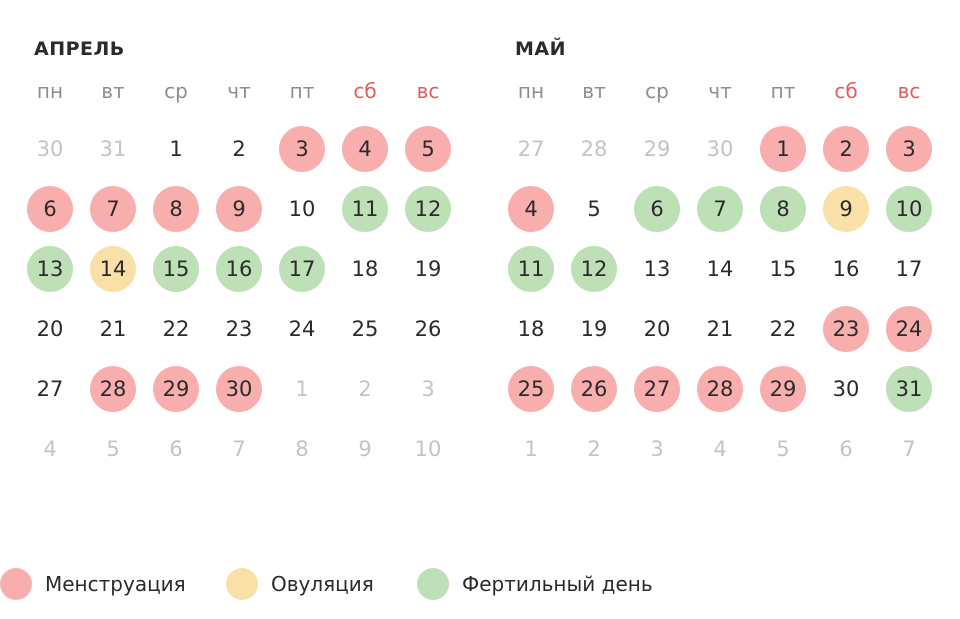 This screenshot has height=619, width=960. Describe the element at coordinates (433, 584) in the screenshot. I see `fertile-day-dot` at that location.